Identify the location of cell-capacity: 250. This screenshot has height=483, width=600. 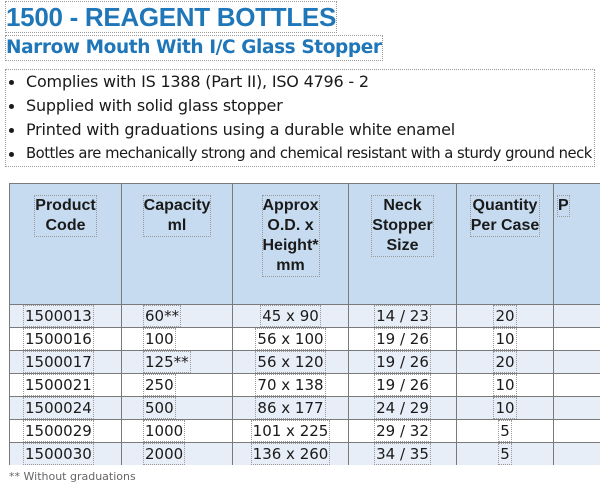
(177, 385).